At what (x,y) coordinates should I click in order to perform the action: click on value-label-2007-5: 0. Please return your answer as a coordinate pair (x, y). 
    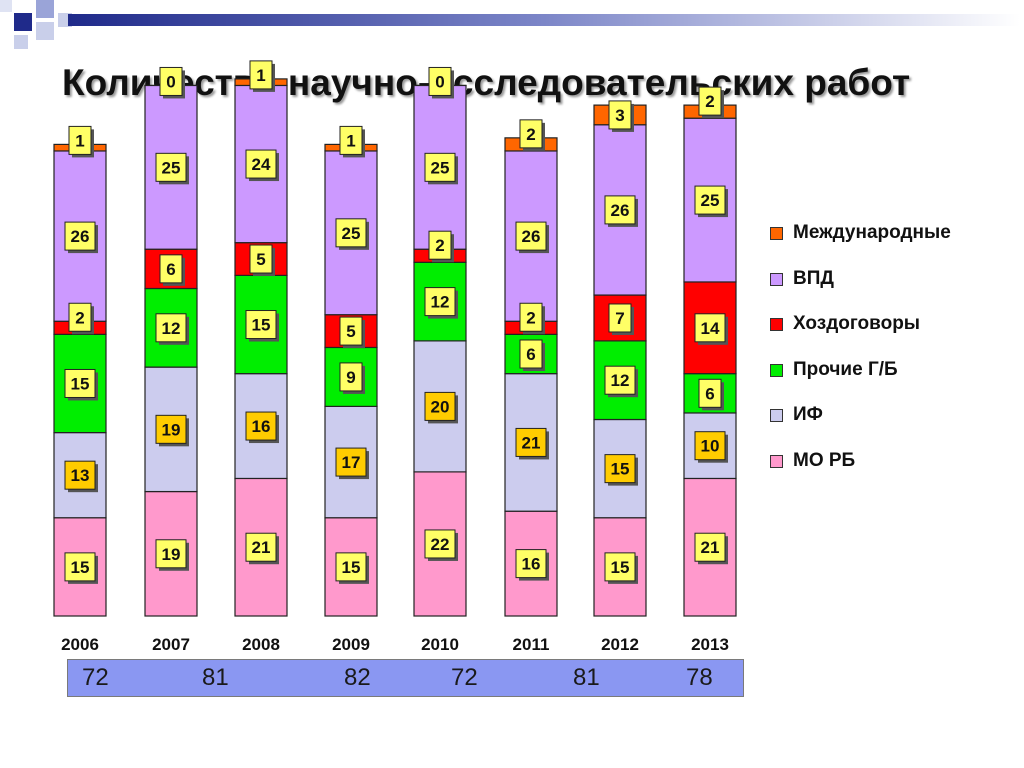
    Looking at the image, I should click on (172, 82).